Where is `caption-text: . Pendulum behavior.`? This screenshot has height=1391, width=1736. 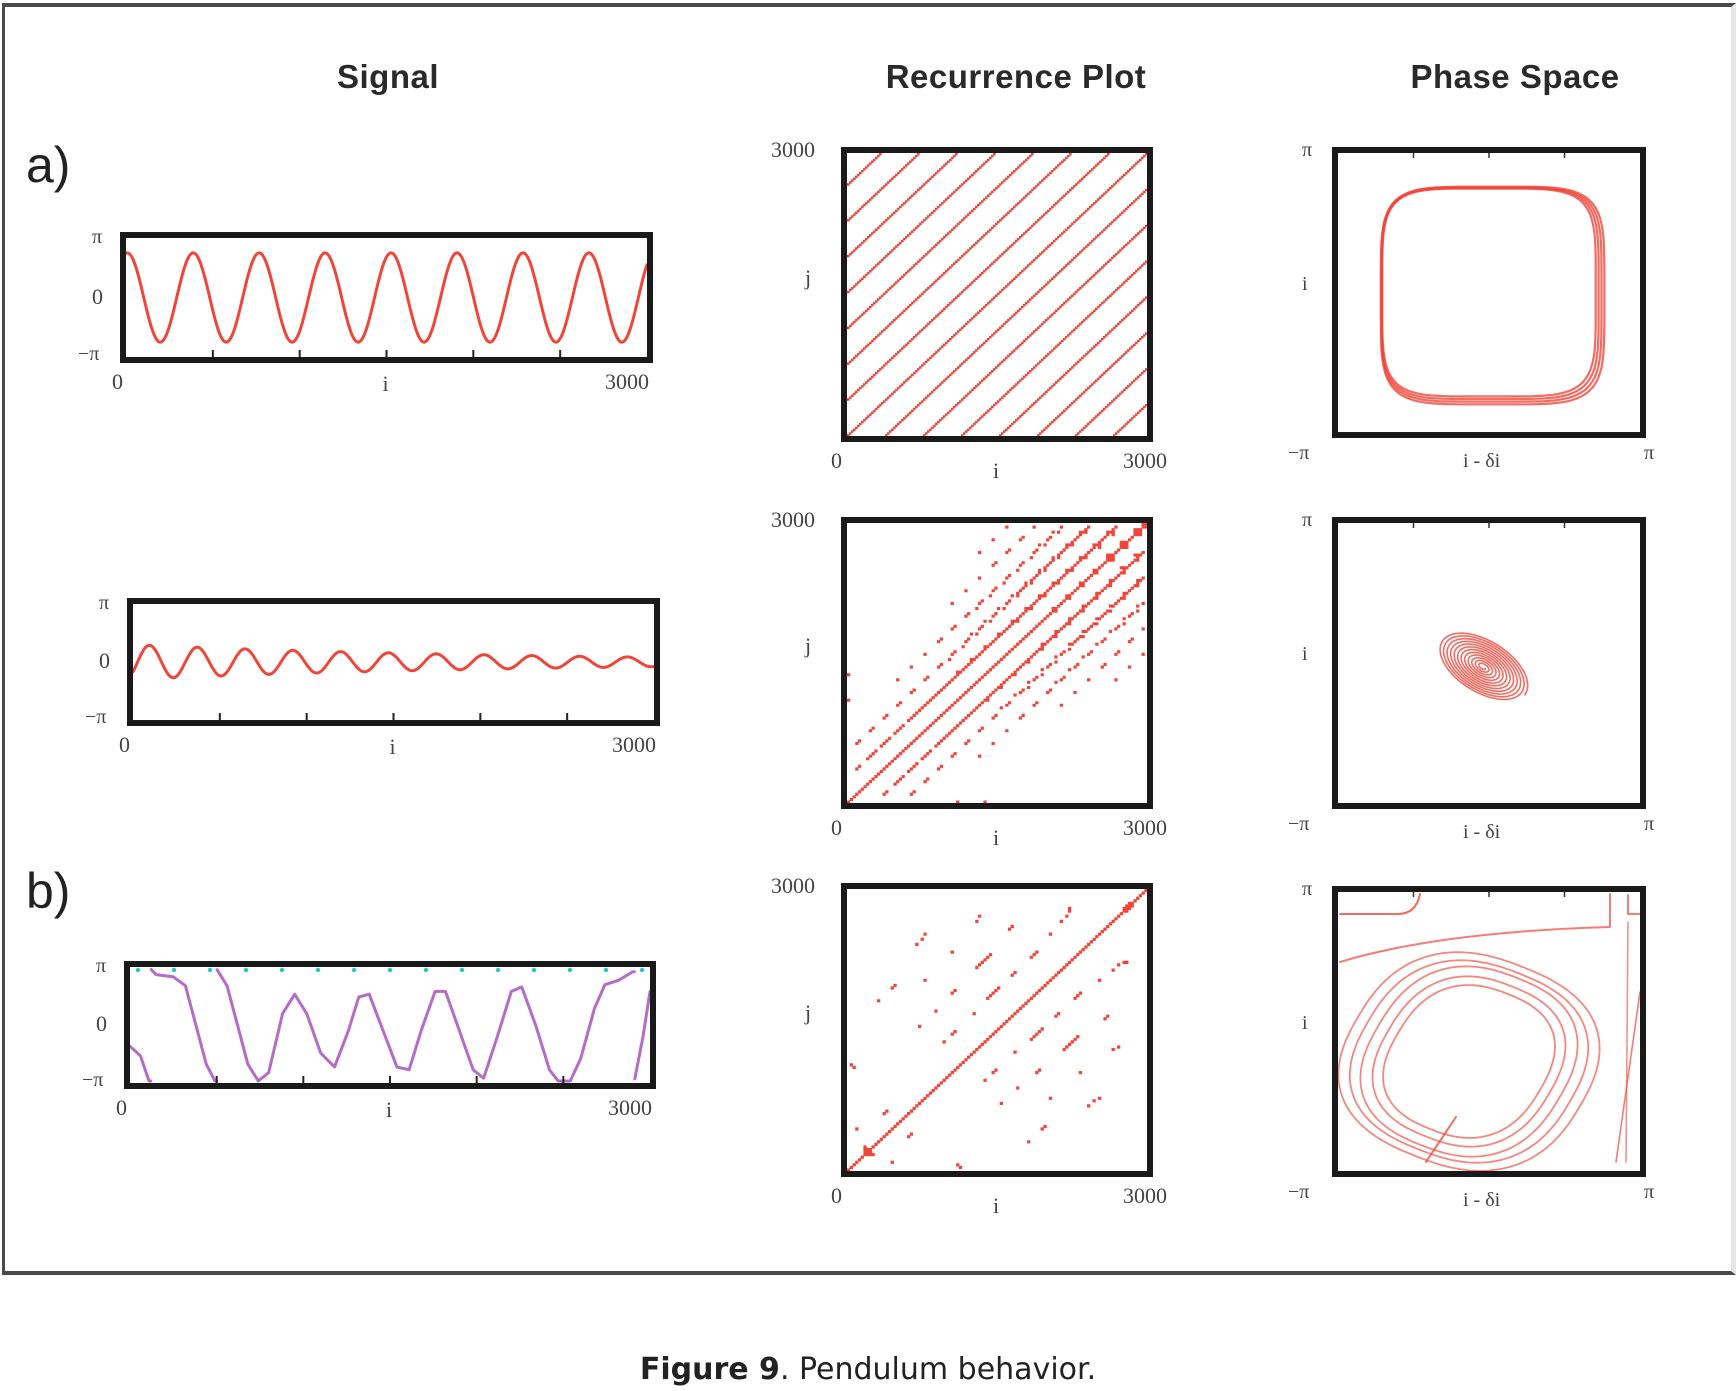 caption-text: . Pendulum behavior. is located at coordinates (938, 1369).